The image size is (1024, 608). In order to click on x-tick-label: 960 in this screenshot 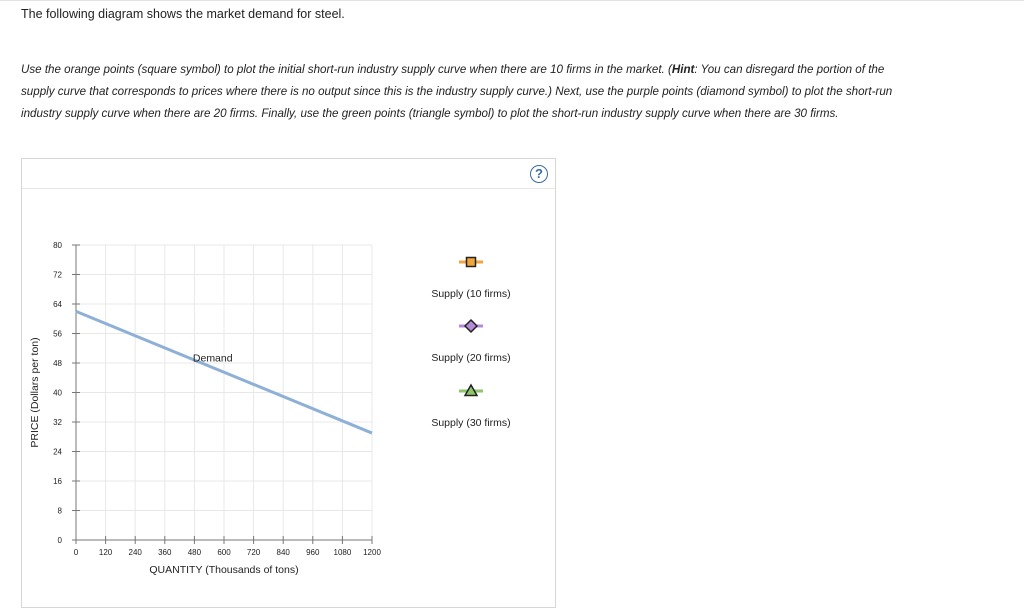, I will do `click(313, 552)`.